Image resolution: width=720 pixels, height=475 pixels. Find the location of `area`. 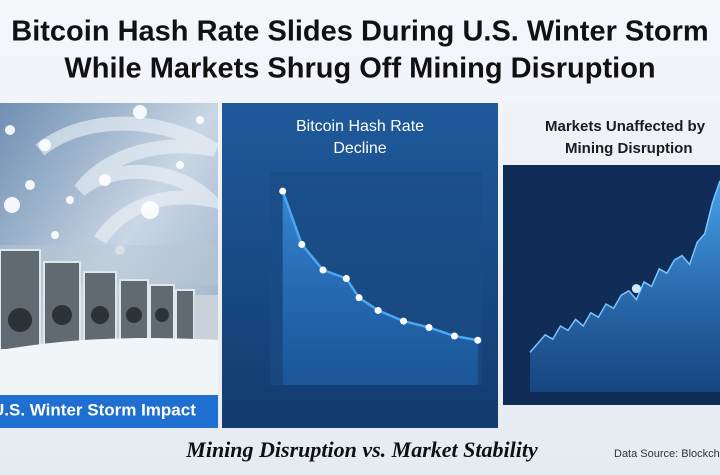

area is located at coordinates (625, 286).